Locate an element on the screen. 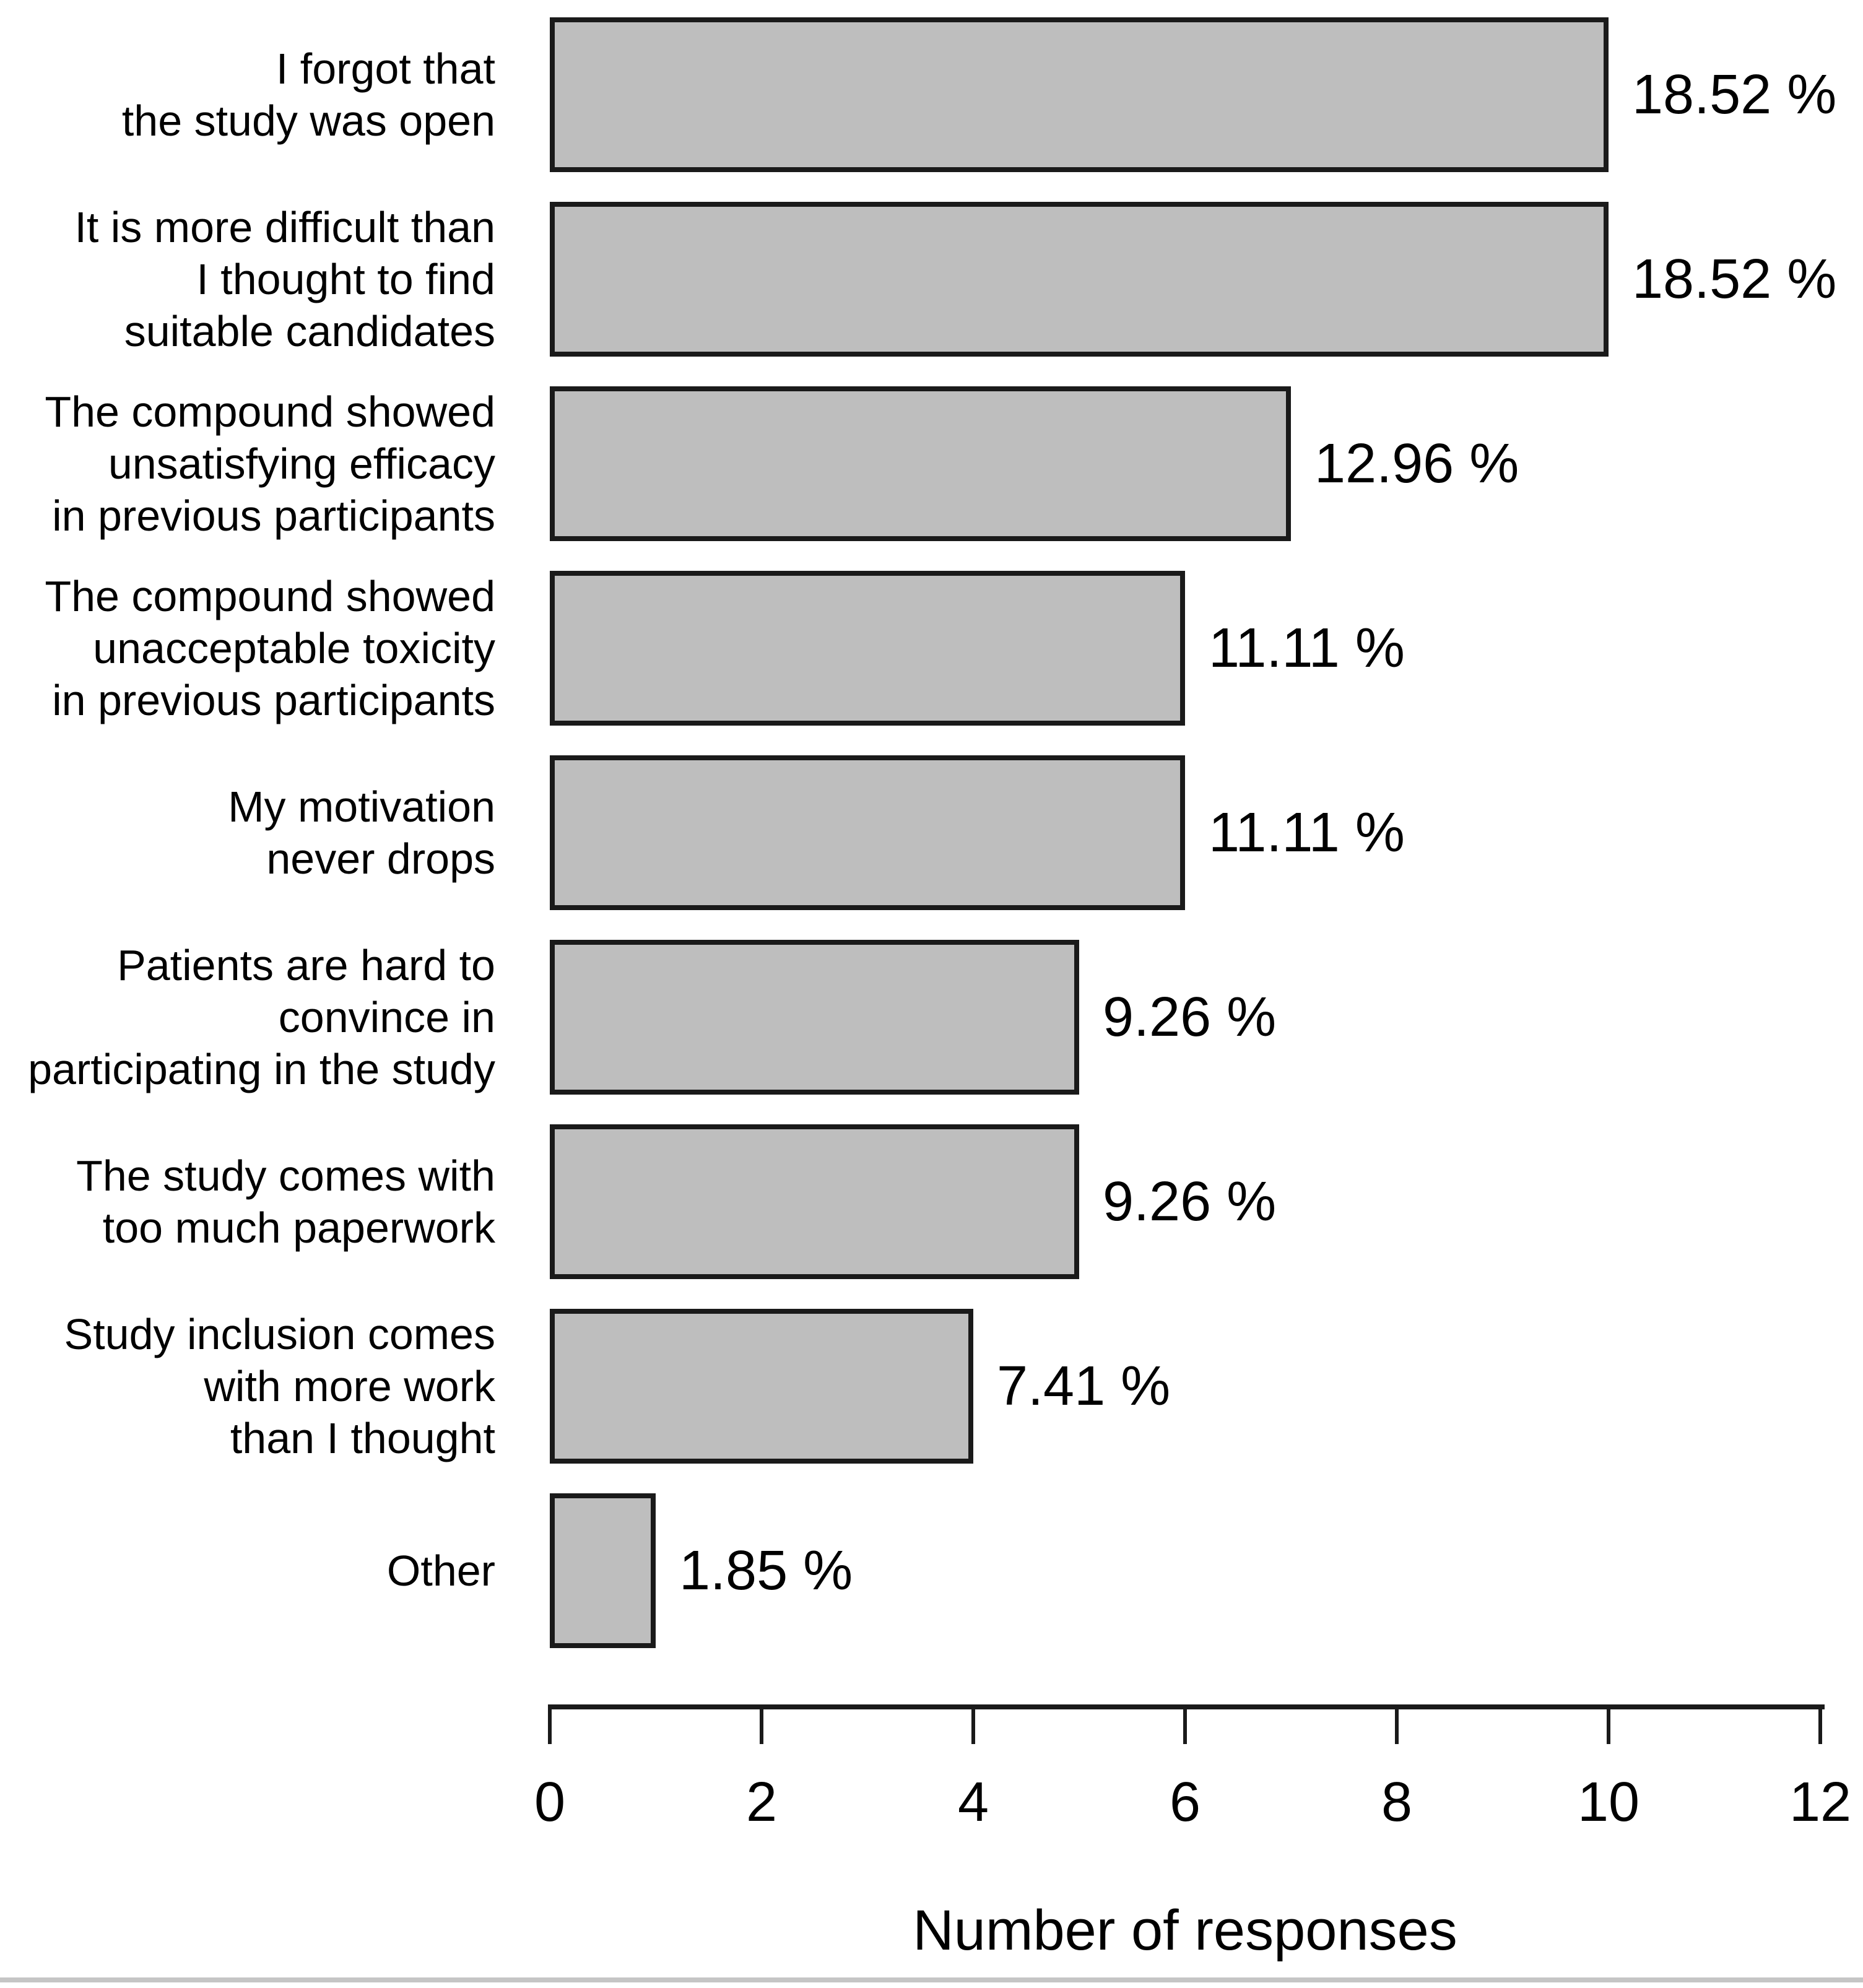 This screenshot has height=1988, width=1863. x-axis-title: Number of responses is located at coordinates (1185, 1930).